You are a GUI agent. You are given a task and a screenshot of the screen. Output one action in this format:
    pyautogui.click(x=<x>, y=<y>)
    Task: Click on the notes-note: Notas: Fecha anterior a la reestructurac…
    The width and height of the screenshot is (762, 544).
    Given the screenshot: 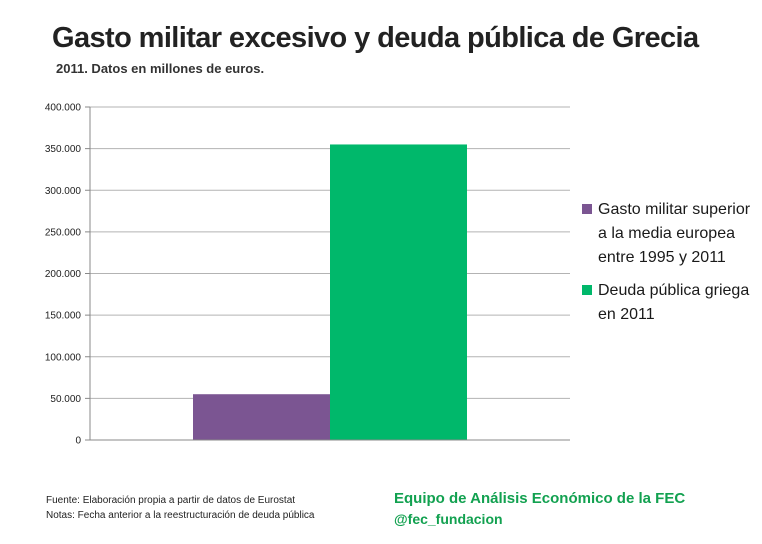 What is the action you would take?
    pyautogui.click(x=180, y=515)
    